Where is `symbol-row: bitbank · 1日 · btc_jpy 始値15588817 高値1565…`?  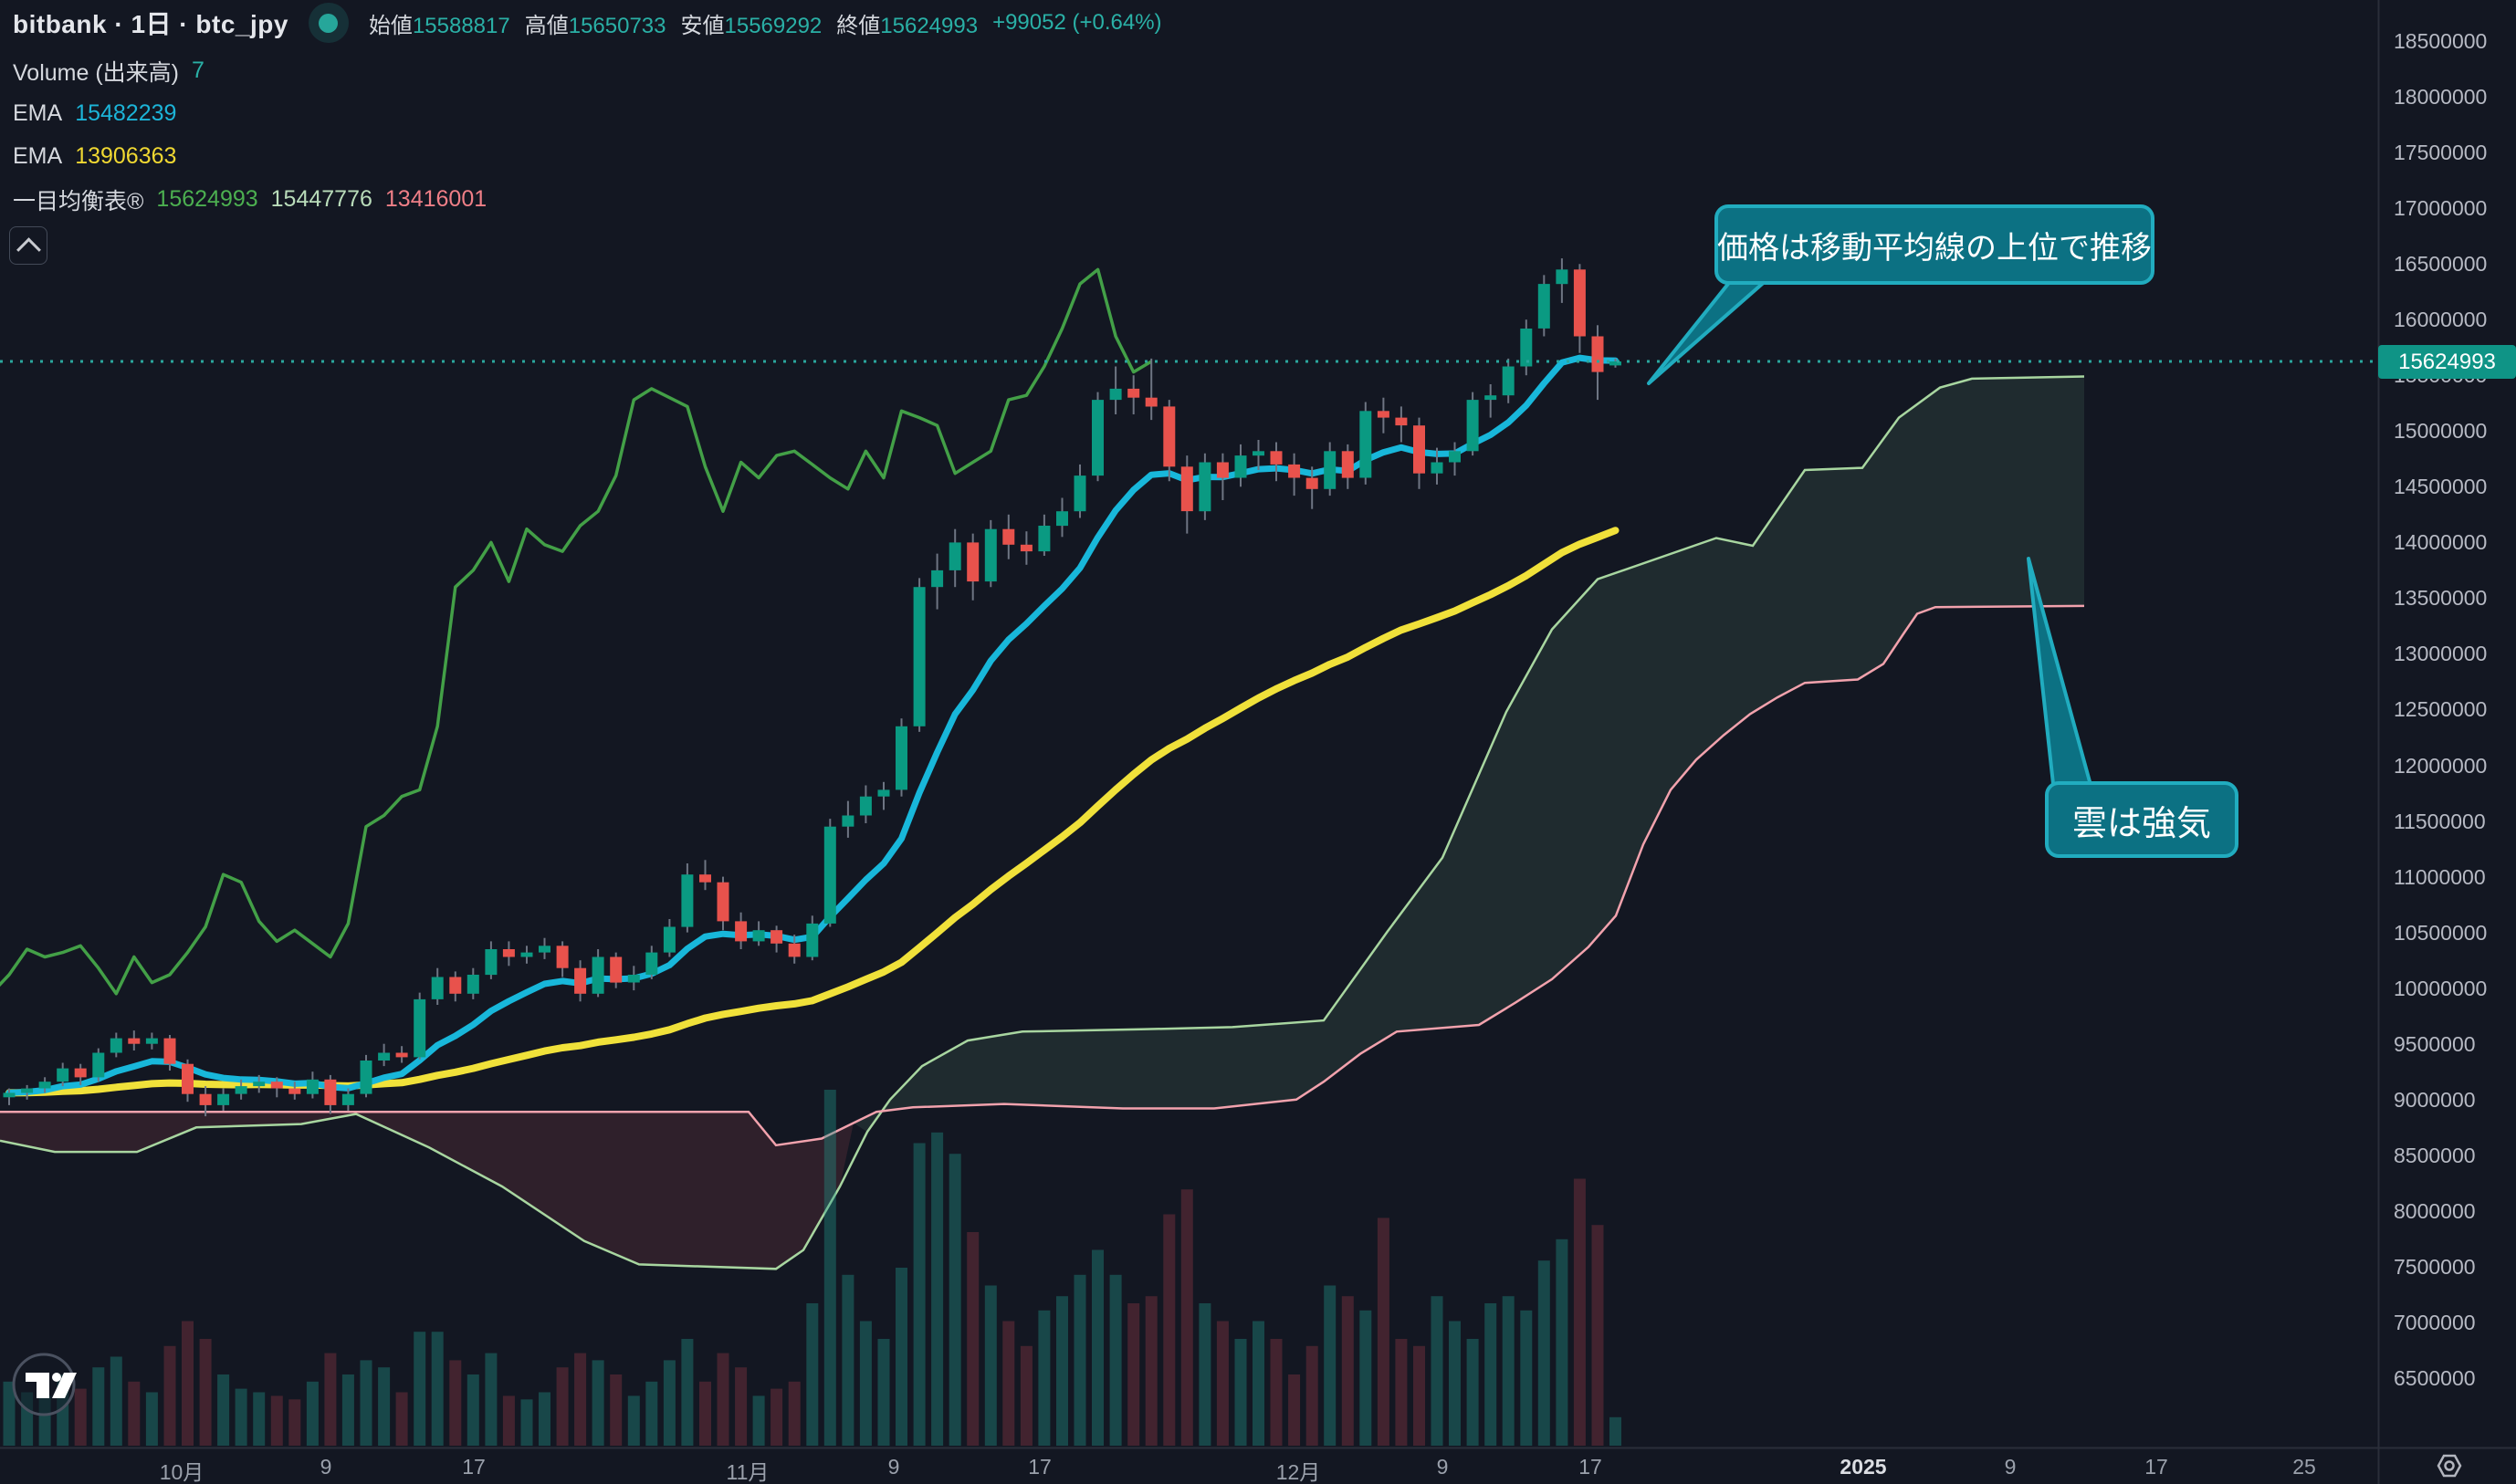 symbol-row: bitbank · 1日 · btc_jpy 始値15588817 高値1565… is located at coordinates (595, 23).